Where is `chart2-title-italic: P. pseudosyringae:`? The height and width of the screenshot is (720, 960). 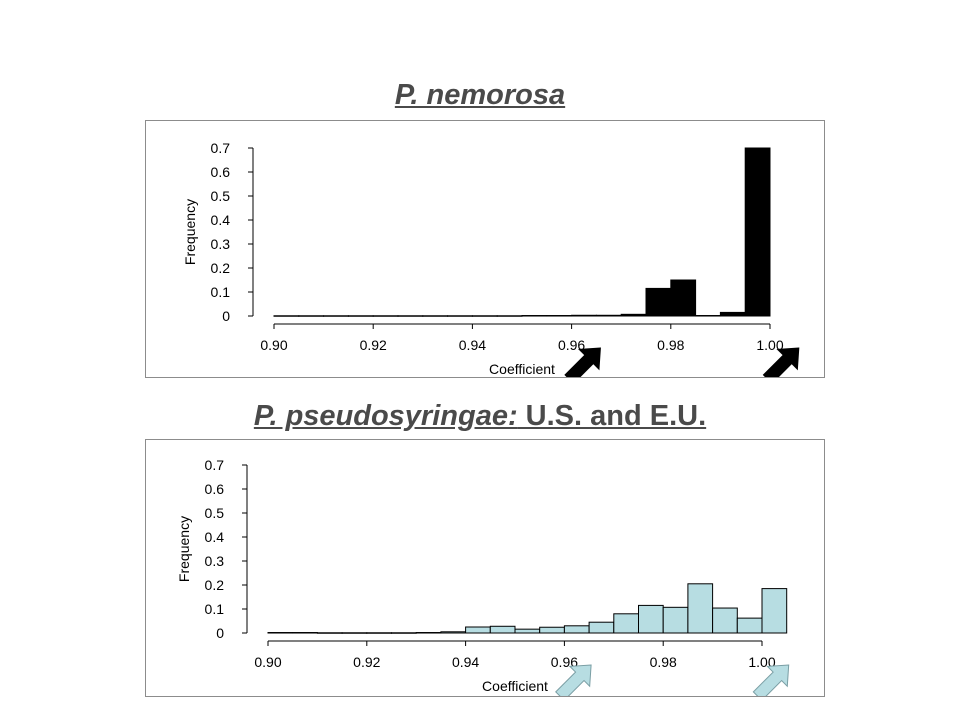
chart2-title-italic: P. pseudosyringae: is located at coordinates (385, 416).